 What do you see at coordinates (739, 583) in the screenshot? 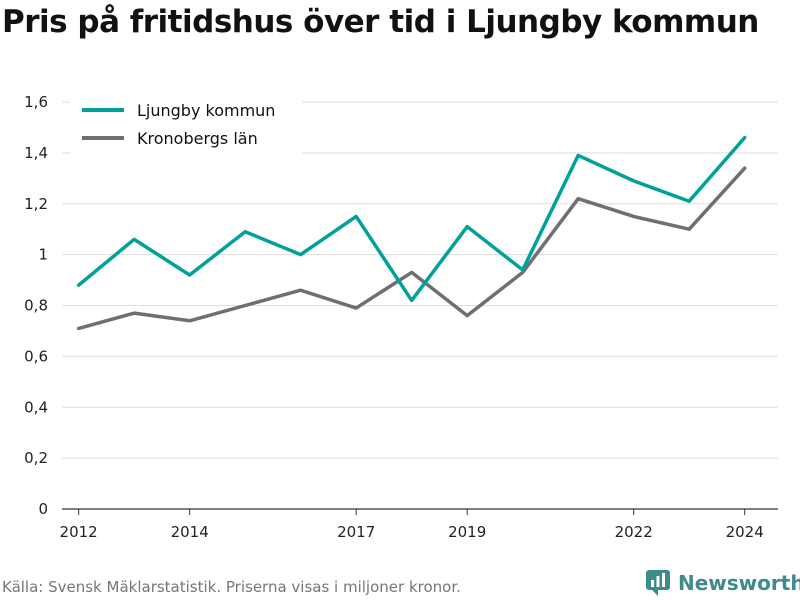
I see `brand-name: Newsworthy` at bounding box center [739, 583].